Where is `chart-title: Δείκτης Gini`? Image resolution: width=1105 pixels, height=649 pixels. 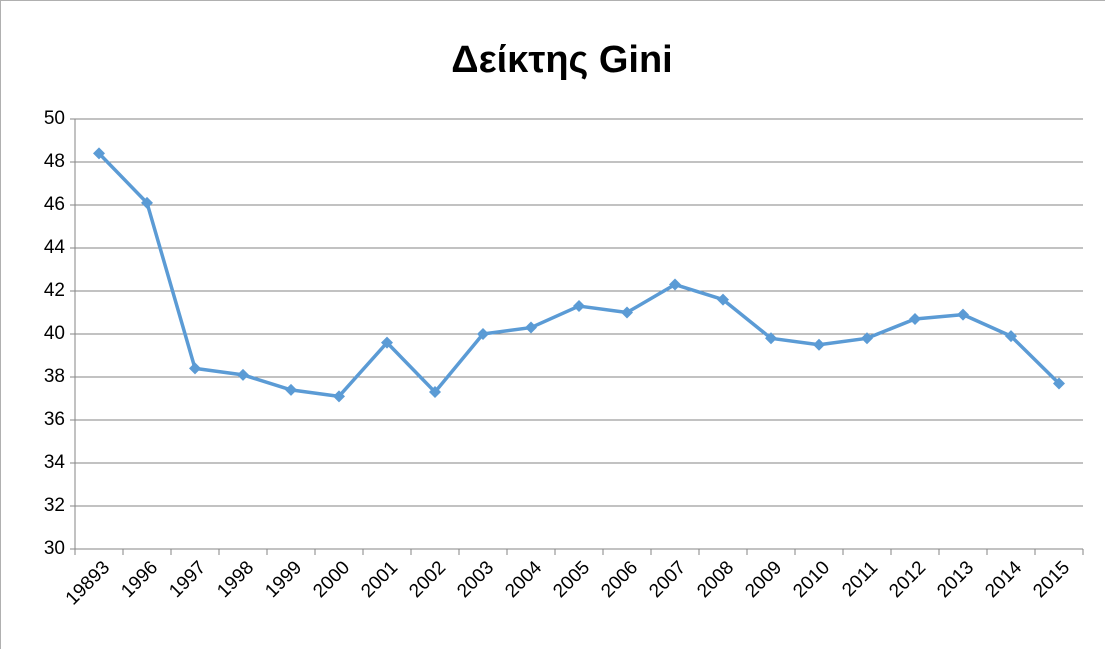
chart-title: Δείκτης Gini is located at coordinates (561, 60).